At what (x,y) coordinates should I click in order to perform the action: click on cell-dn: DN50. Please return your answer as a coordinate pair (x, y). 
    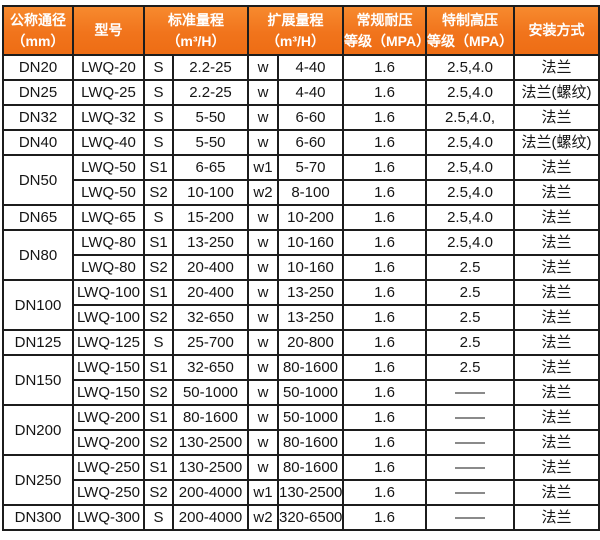
    Looking at the image, I should click on (38, 180).